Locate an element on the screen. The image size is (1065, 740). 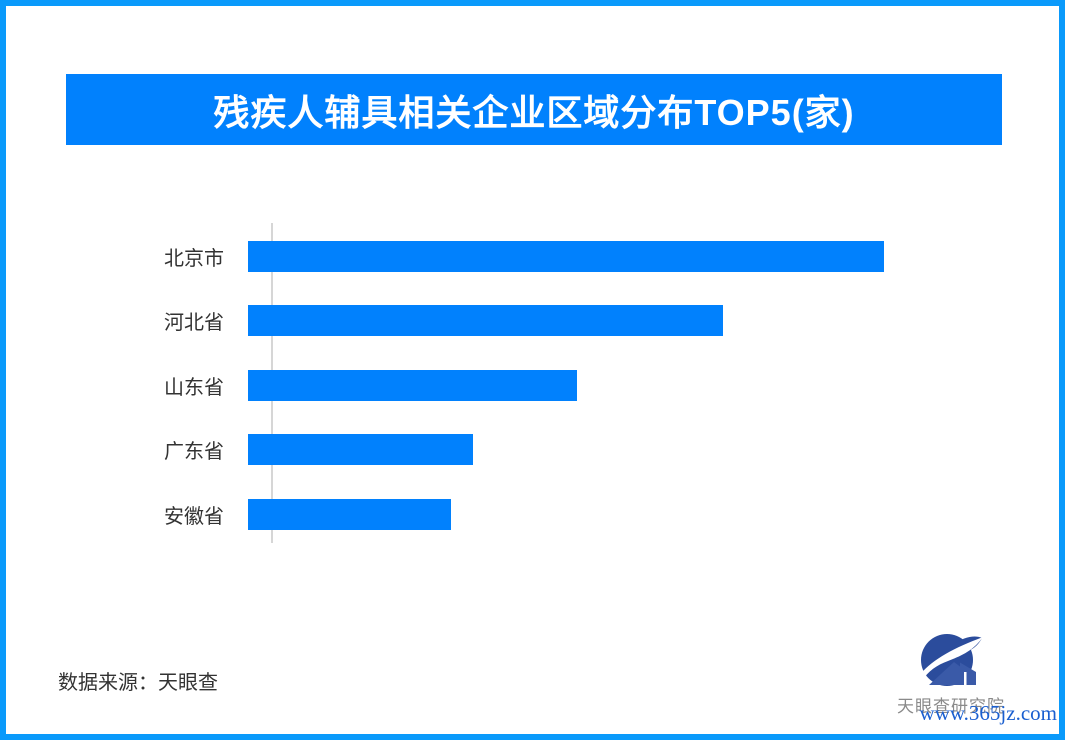
category-label: 山东省 is located at coordinates (194, 387).